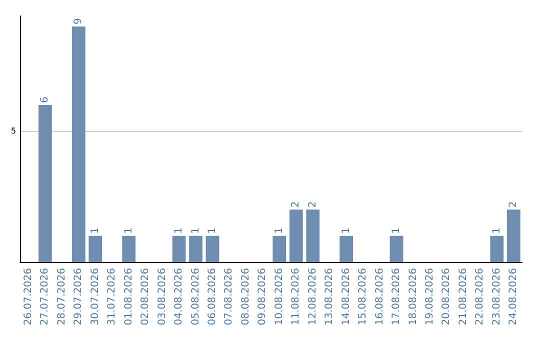 Image resolution: width=540 pixels, height=340 pixels. What do you see at coordinates (212, 297) in the screenshot?
I see `x-tick-label: 06.08.2026` at bounding box center [212, 297].